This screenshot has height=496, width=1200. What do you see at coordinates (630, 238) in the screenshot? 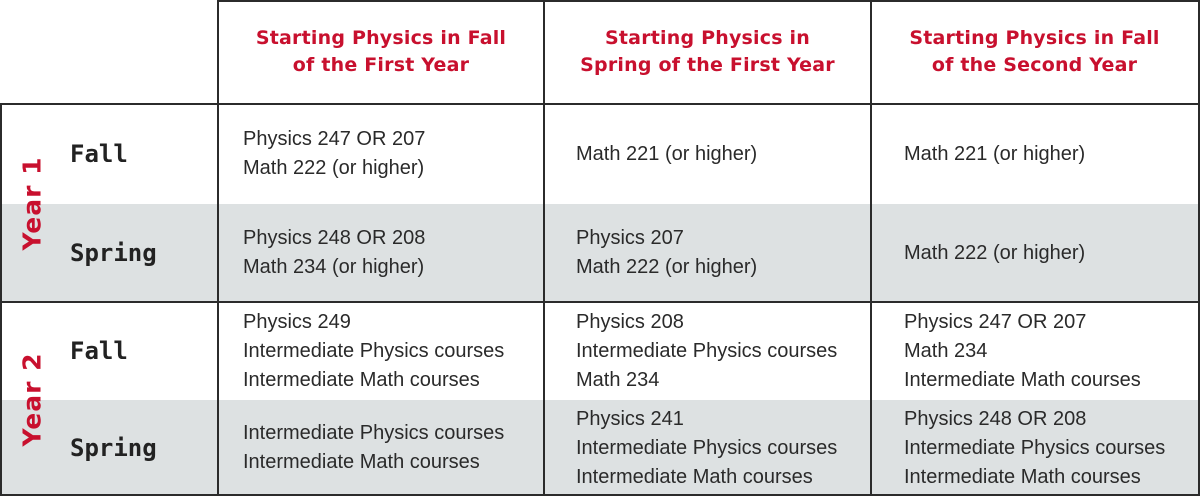
I see `course-line: Physics 207` at bounding box center [630, 238].